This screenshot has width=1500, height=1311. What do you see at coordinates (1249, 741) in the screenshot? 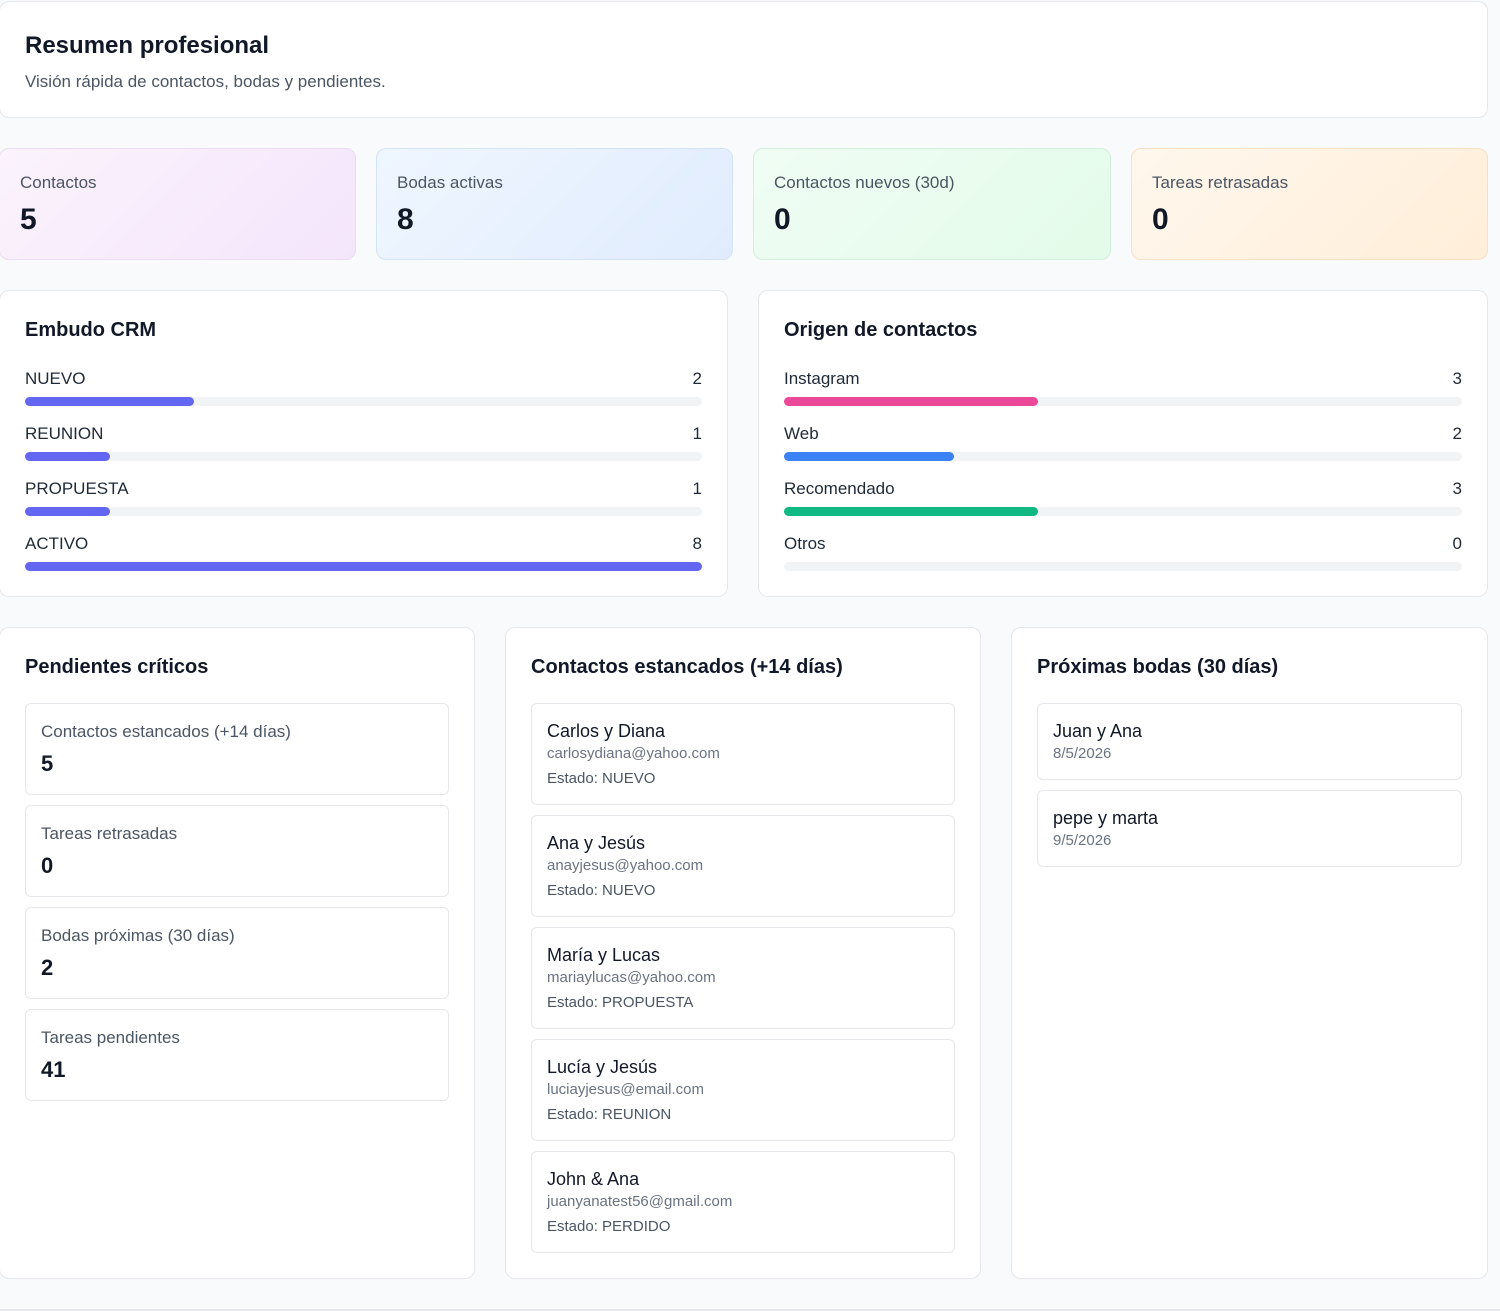
I see `wedding-card: Juan y Ana 8/5/2026` at bounding box center [1249, 741].